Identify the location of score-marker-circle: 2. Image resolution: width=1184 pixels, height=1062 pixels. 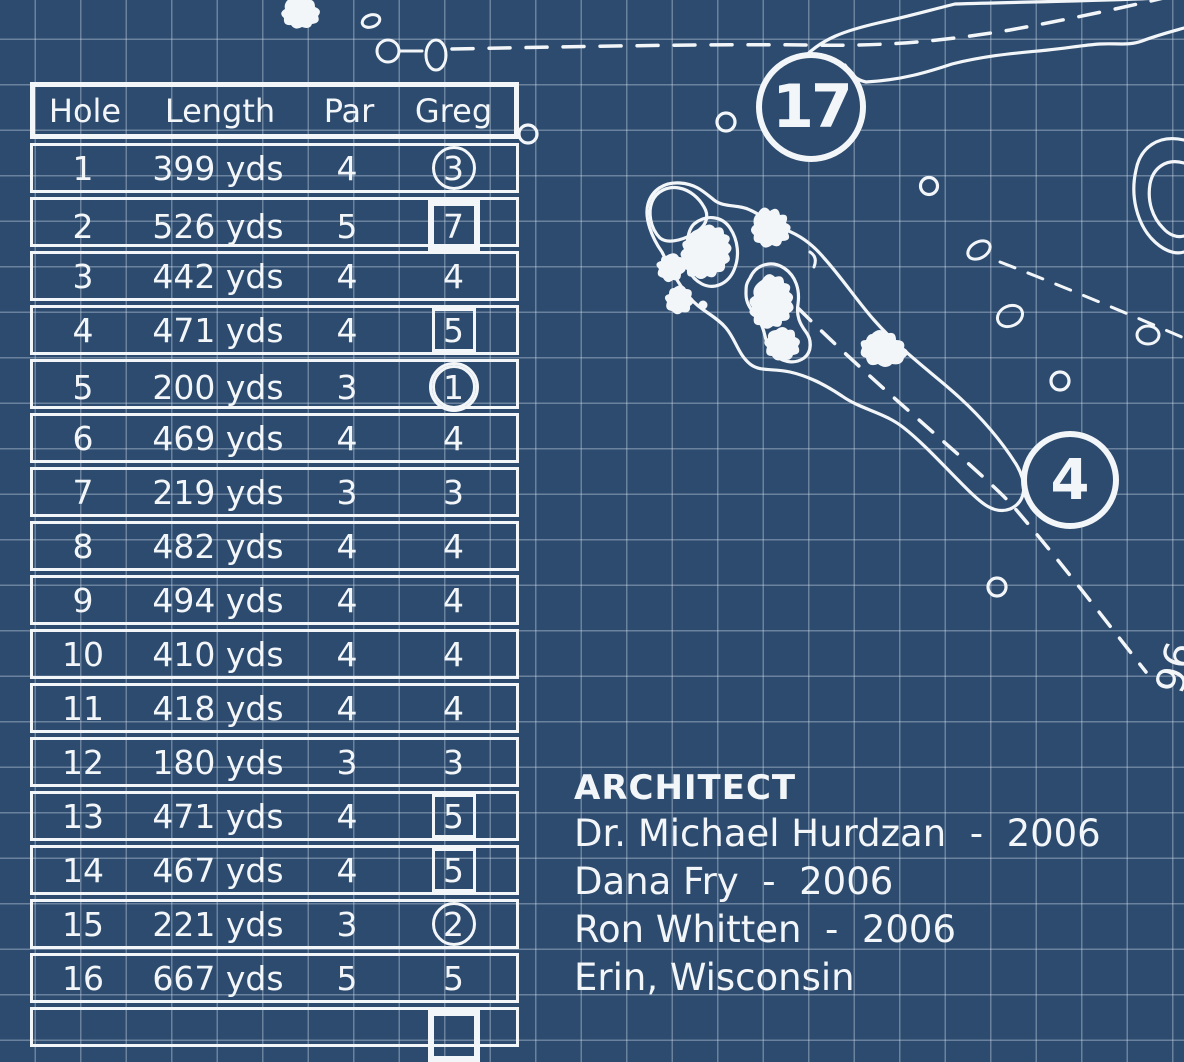
(453, 924).